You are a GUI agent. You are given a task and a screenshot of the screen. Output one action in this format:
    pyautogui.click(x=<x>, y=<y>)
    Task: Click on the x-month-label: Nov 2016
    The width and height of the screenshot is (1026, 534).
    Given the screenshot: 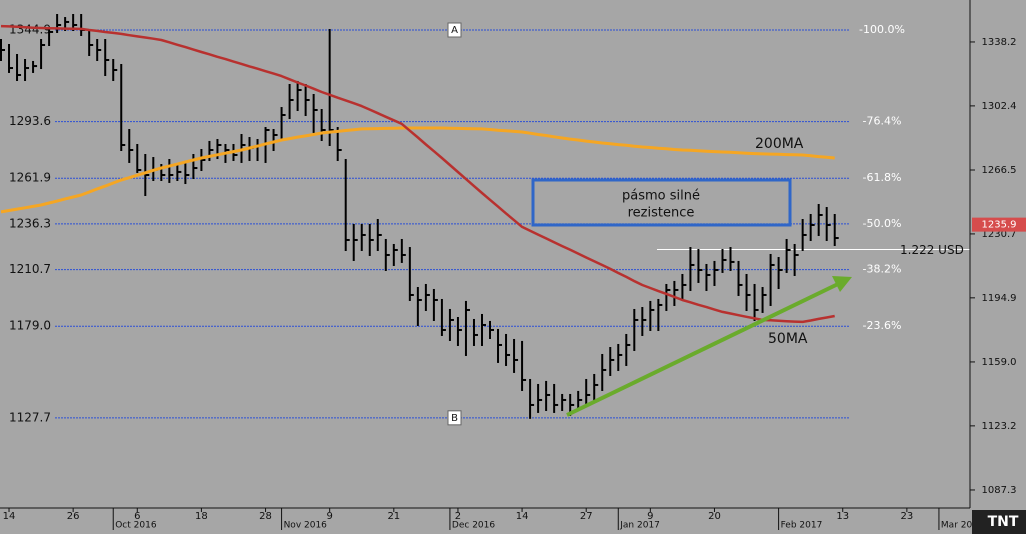 What is the action you would take?
    pyautogui.click(x=306, y=526)
    